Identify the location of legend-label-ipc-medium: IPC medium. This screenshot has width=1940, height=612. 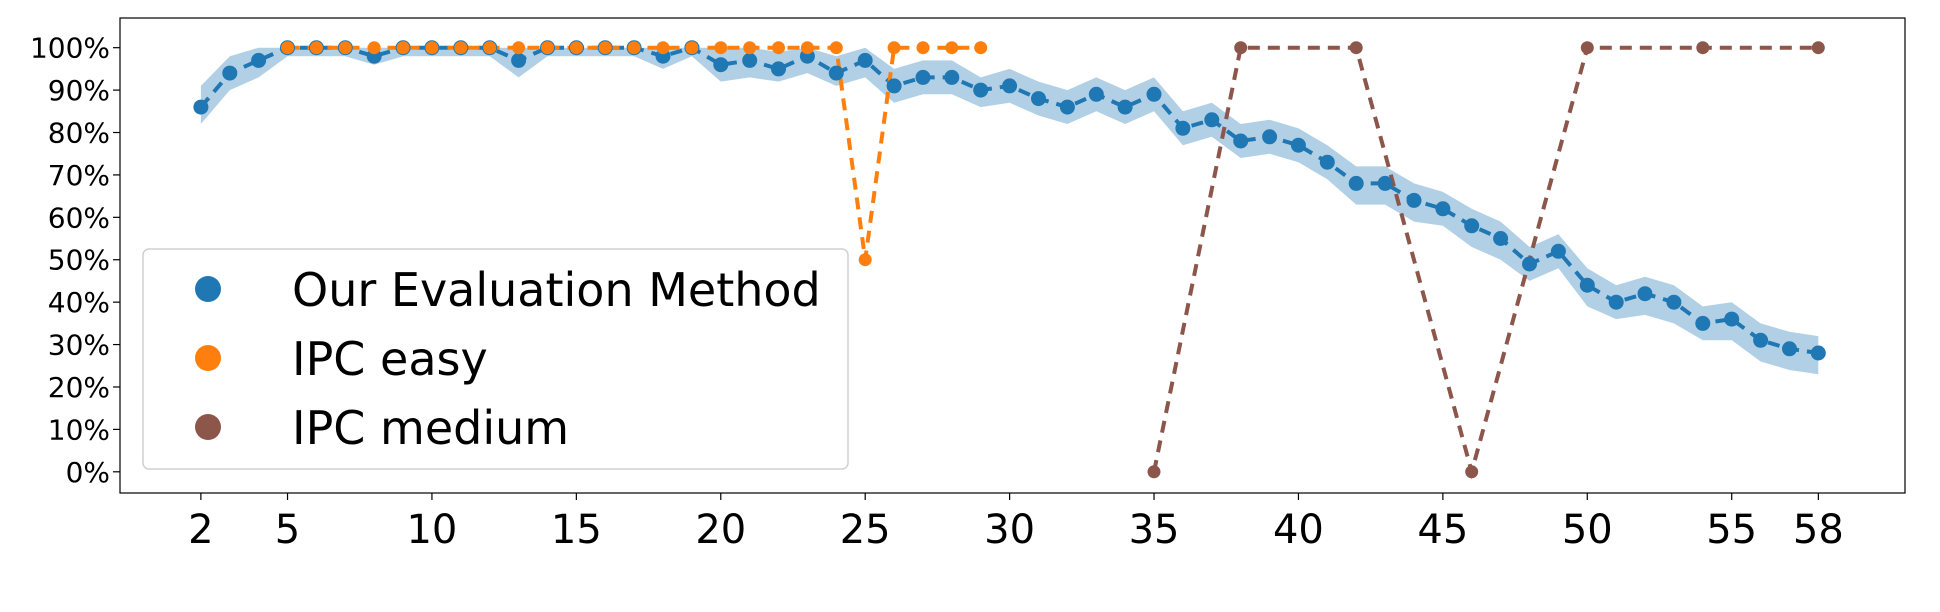
(430, 428).